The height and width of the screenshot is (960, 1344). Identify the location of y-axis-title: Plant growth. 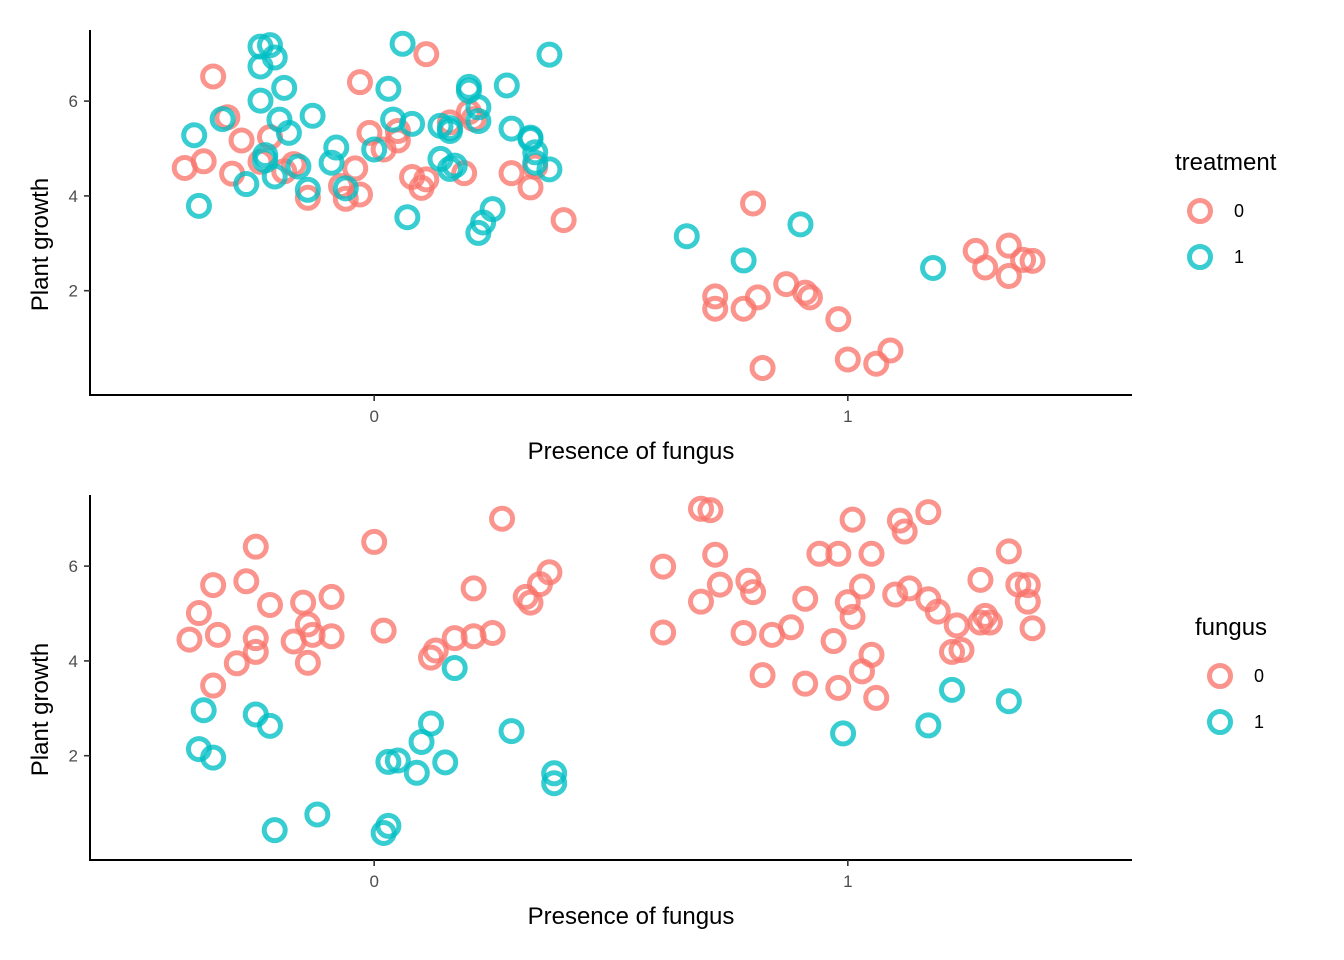
(40, 709).